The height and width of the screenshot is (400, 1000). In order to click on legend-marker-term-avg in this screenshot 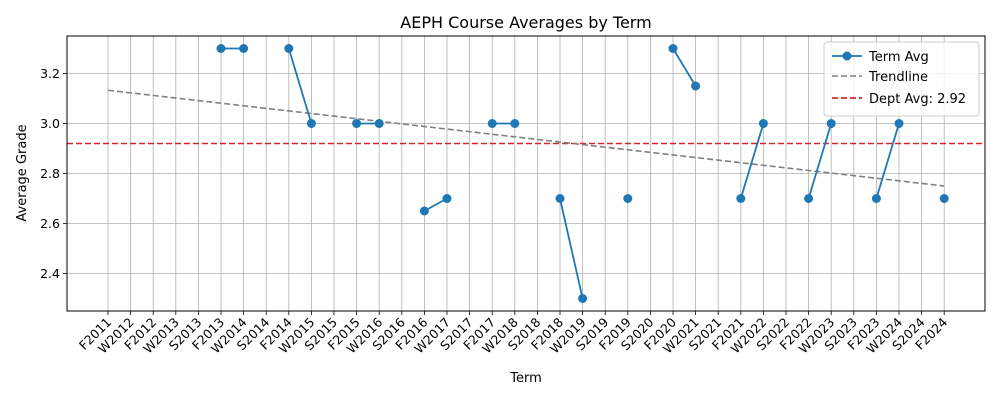, I will do `click(847, 56)`.